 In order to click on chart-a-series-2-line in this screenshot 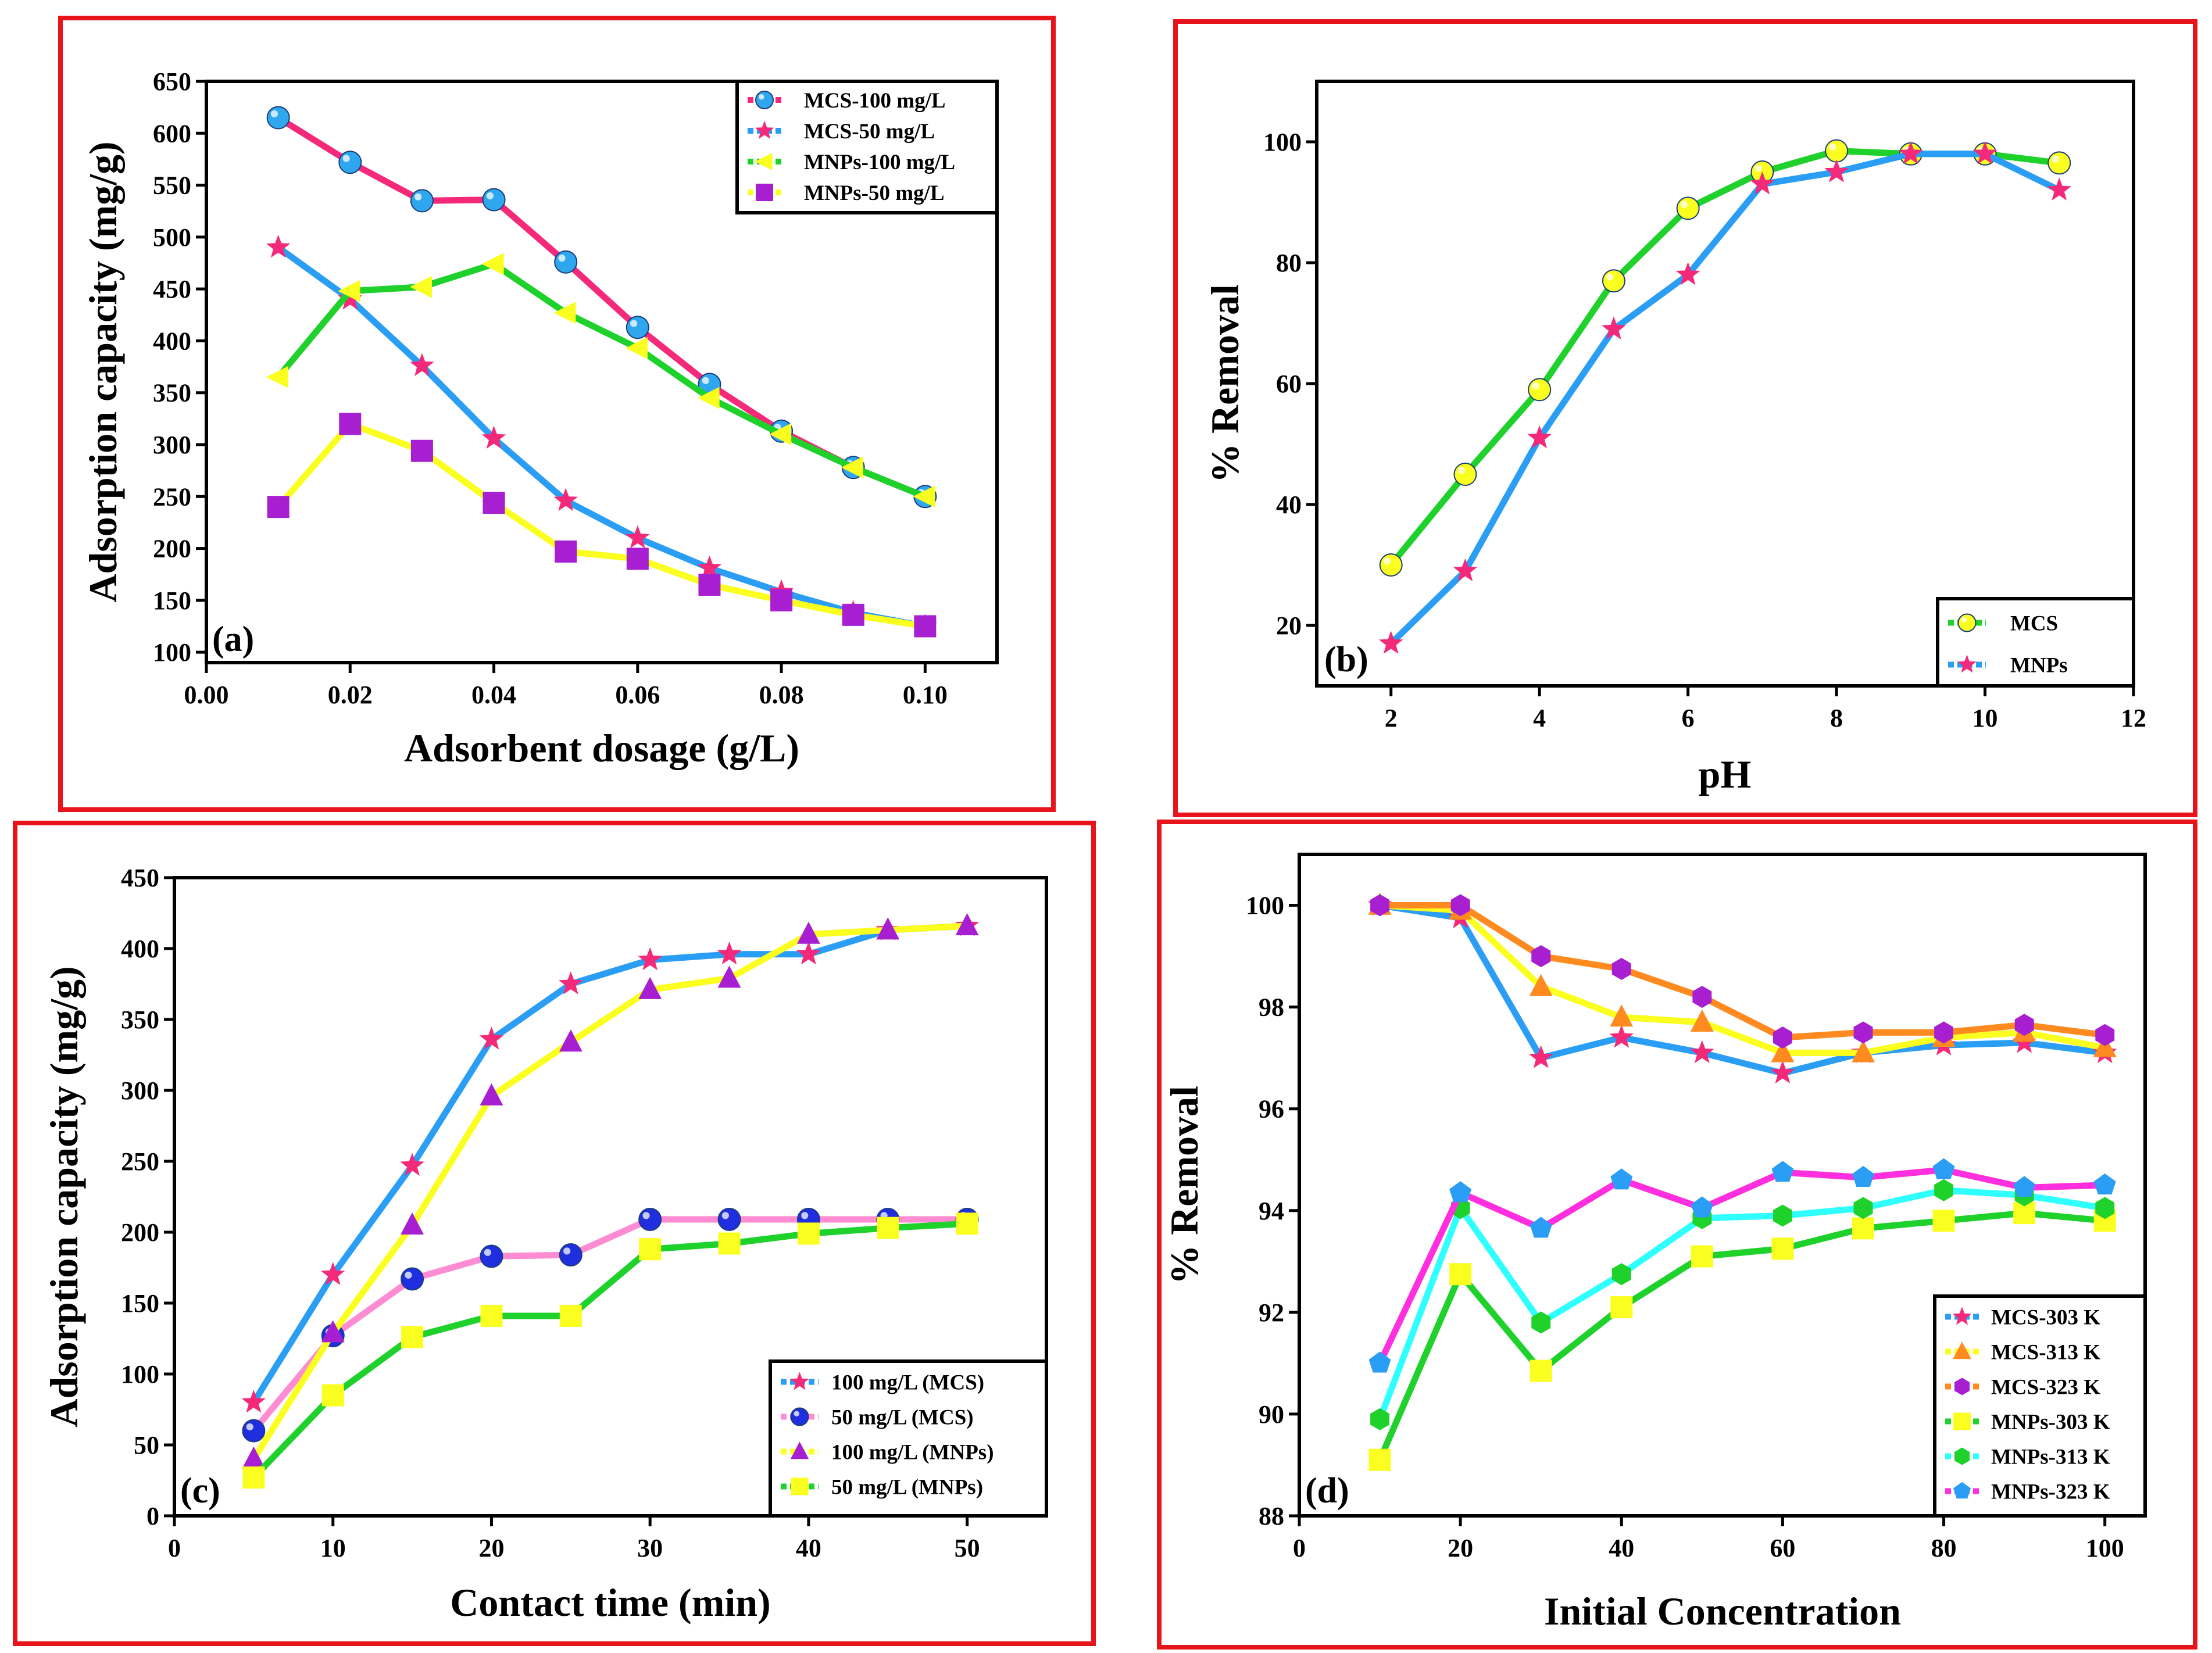, I will do `click(601, 380)`.